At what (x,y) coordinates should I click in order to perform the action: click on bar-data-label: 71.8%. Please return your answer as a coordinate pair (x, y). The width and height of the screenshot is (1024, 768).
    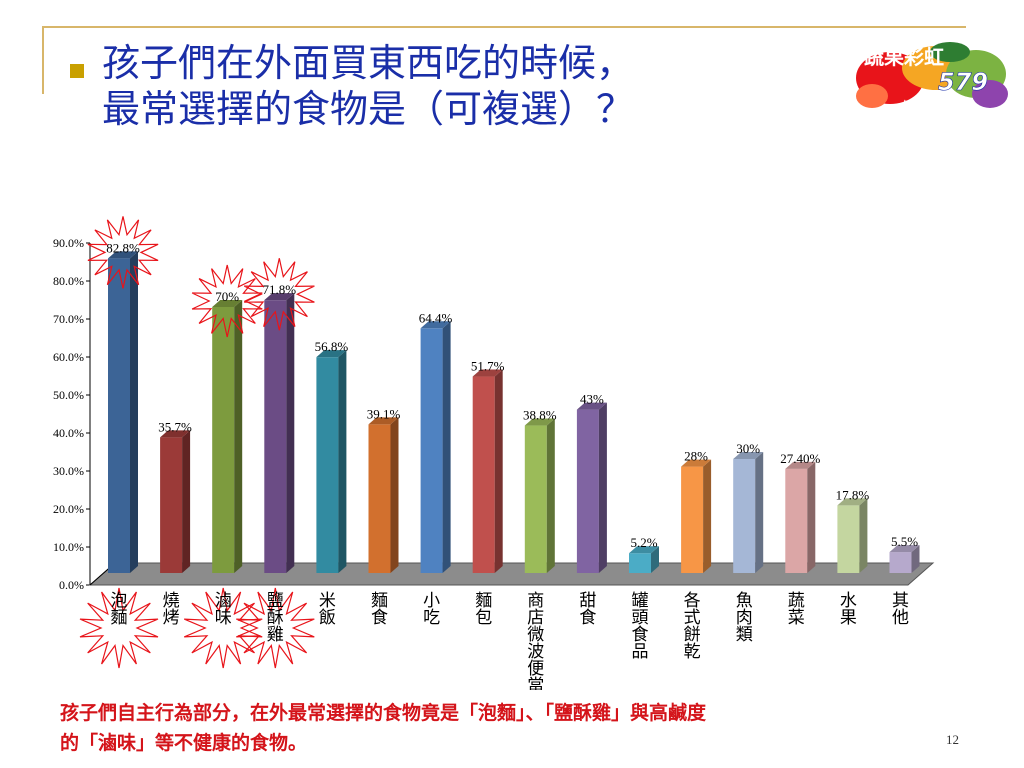
    Looking at the image, I should click on (280, 289).